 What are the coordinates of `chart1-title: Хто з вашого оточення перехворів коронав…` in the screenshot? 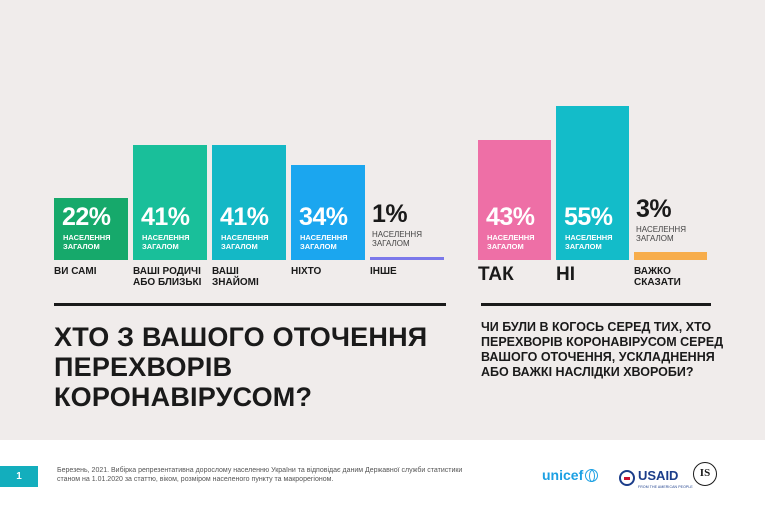 It's located at (241, 367).